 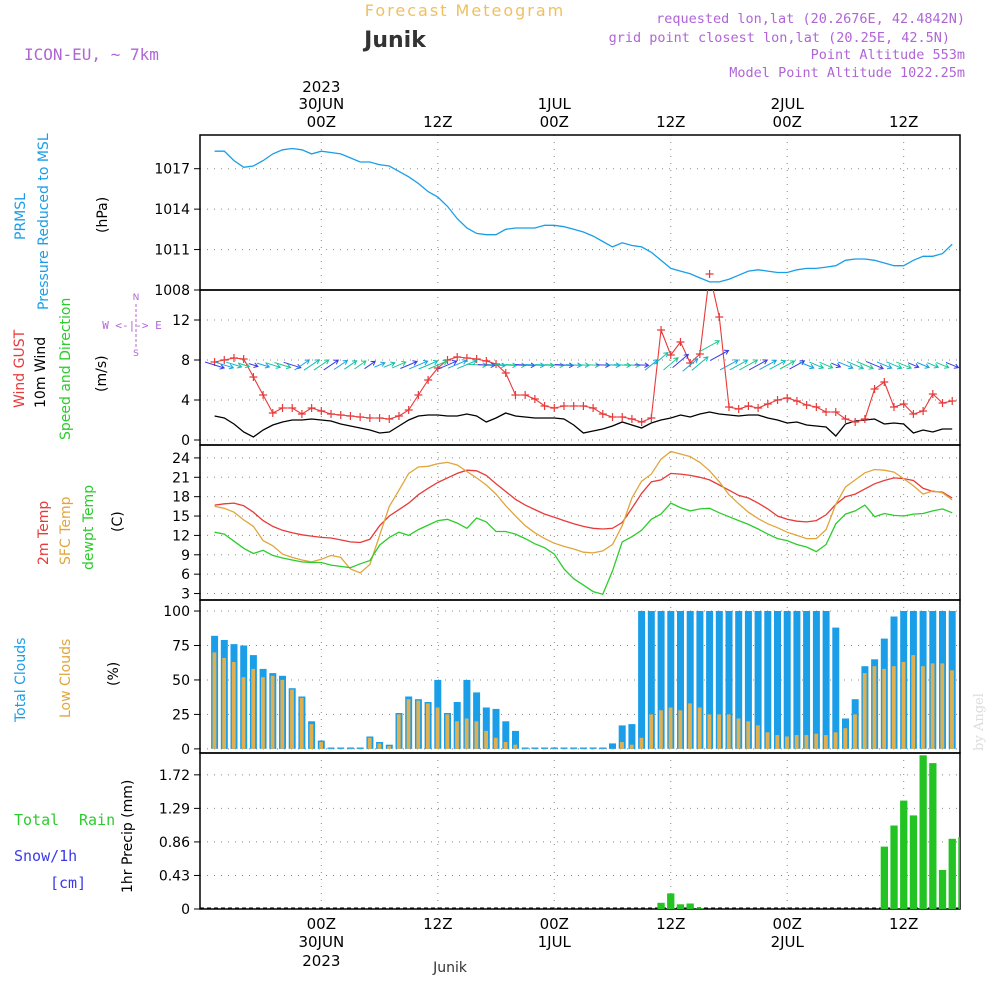 What do you see at coordinates (181, 646) in the screenshot?
I see `y-tick-label: 75` at bounding box center [181, 646].